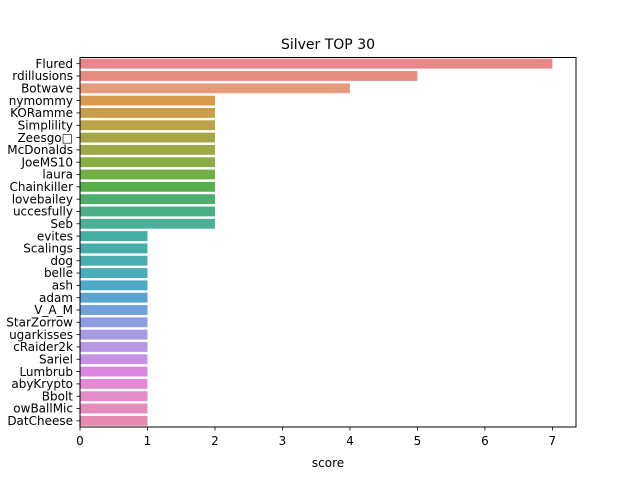 The height and width of the screenshot is (480, 640). Describe the element at coordinates (46, 162) in the screenshot. I see `y-tick-label: JoeMS10` at that location.